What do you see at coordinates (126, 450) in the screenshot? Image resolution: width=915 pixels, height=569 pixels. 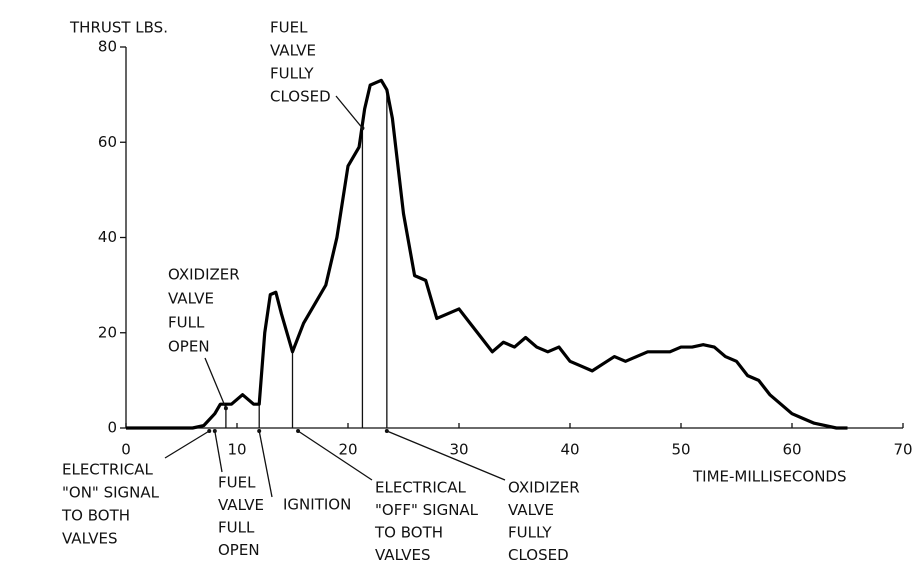 I see `x-tick-label: 0` at bounding box center [126, 450].